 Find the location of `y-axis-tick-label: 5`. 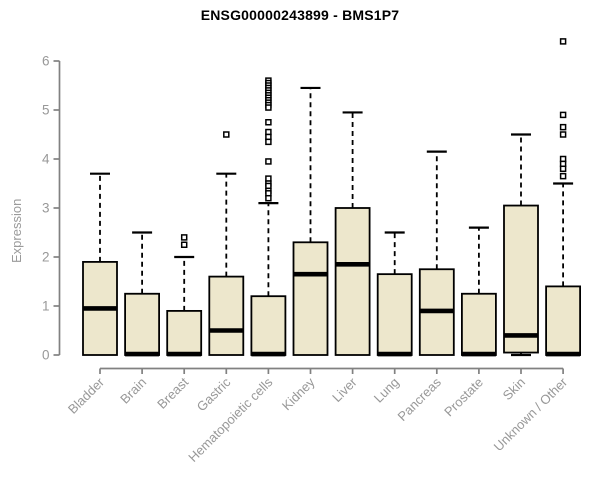

y-axis-tick-label: 5 is located at coordinates (46, 110).